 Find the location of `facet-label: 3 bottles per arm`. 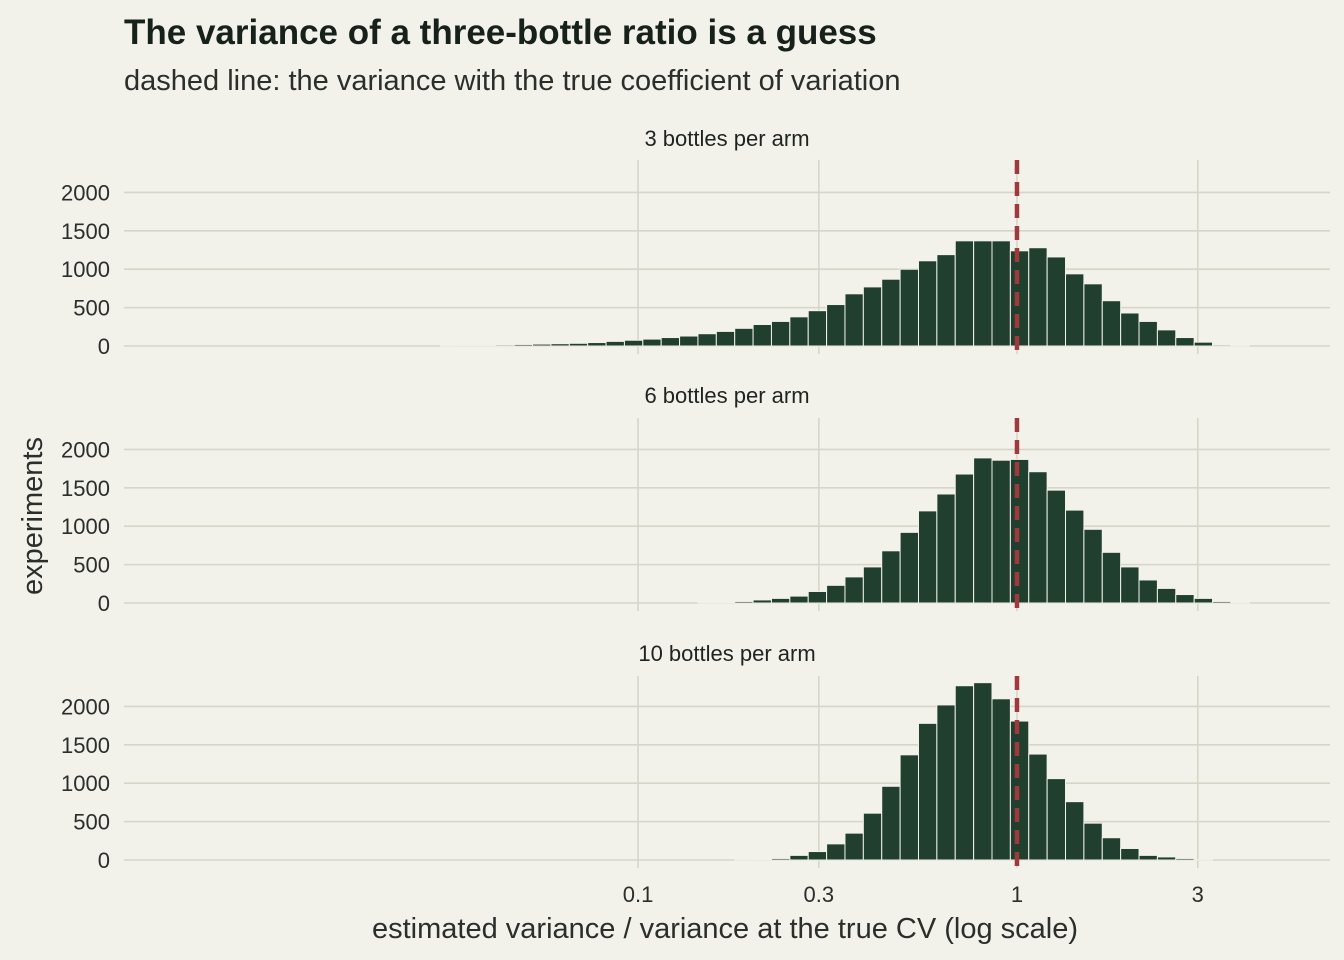

facet-label: 3 bottles per arm is located at coordinates (726, 138).